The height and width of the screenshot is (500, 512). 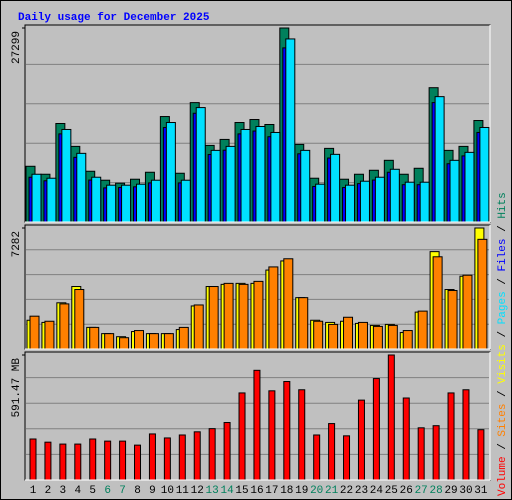 What do you see at coordinates (503, 254) in the screenshot?
I see `legend-entry: Files` at bounding box center [503, 254].